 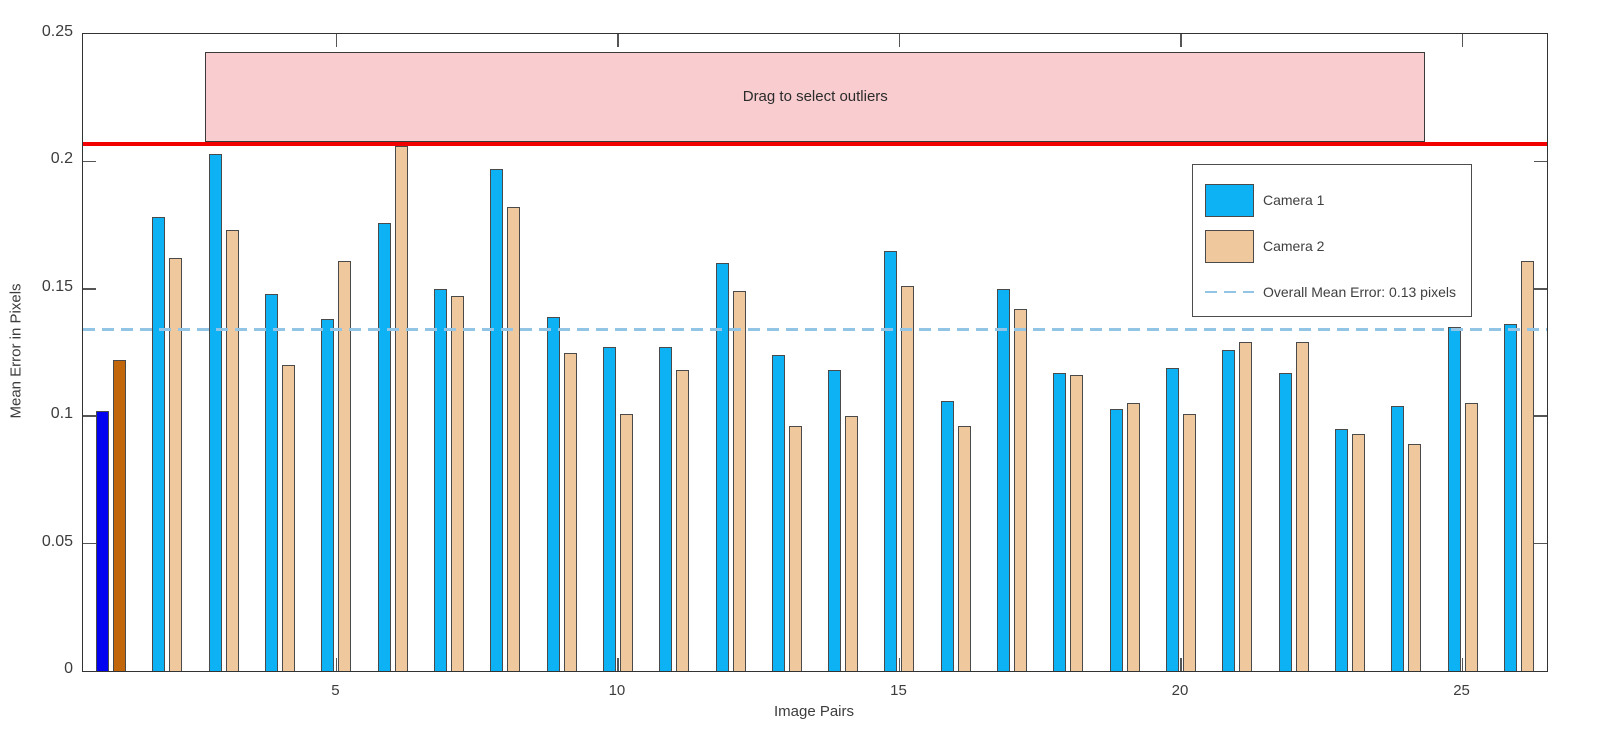 I want to click on x-tick-label: 25, so click(x=1461, y=690).